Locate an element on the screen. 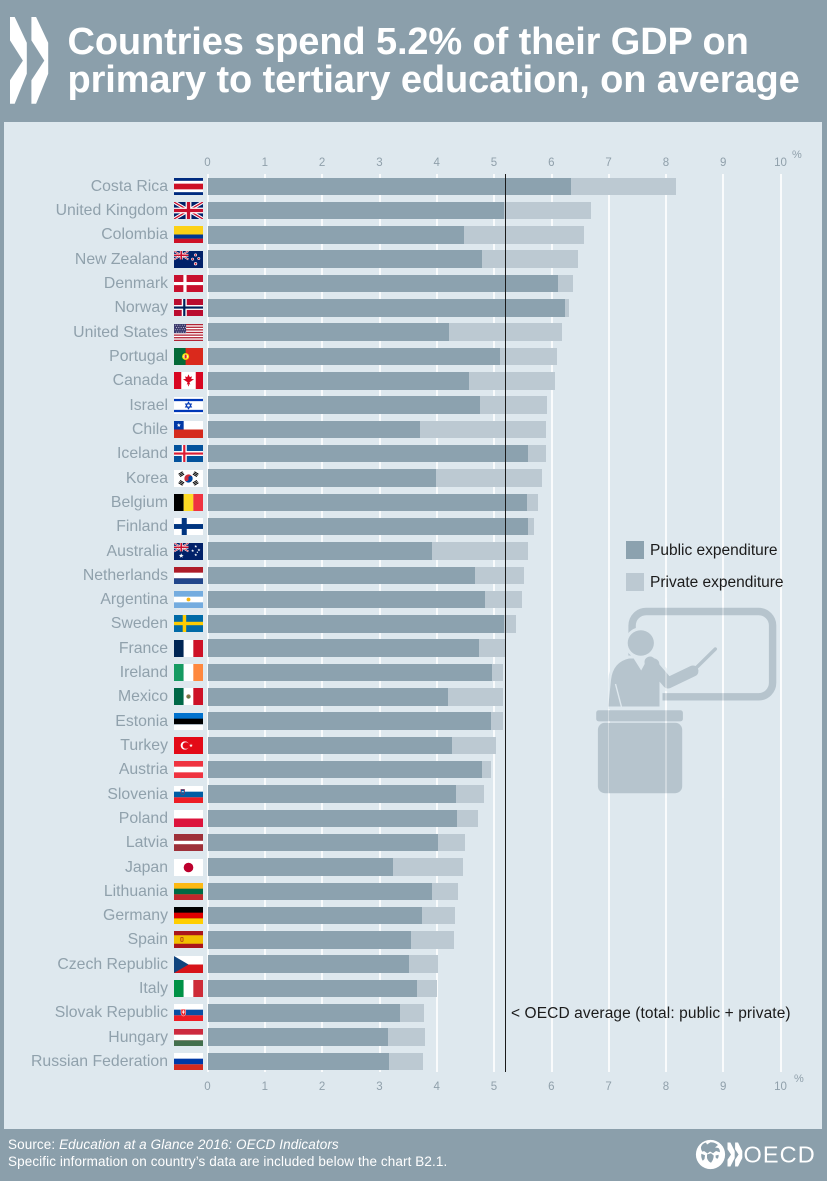 Image resolution: width=827 pixels, height=1181 pixels. svg-text: OECD is located at coordinates (780, 1155).